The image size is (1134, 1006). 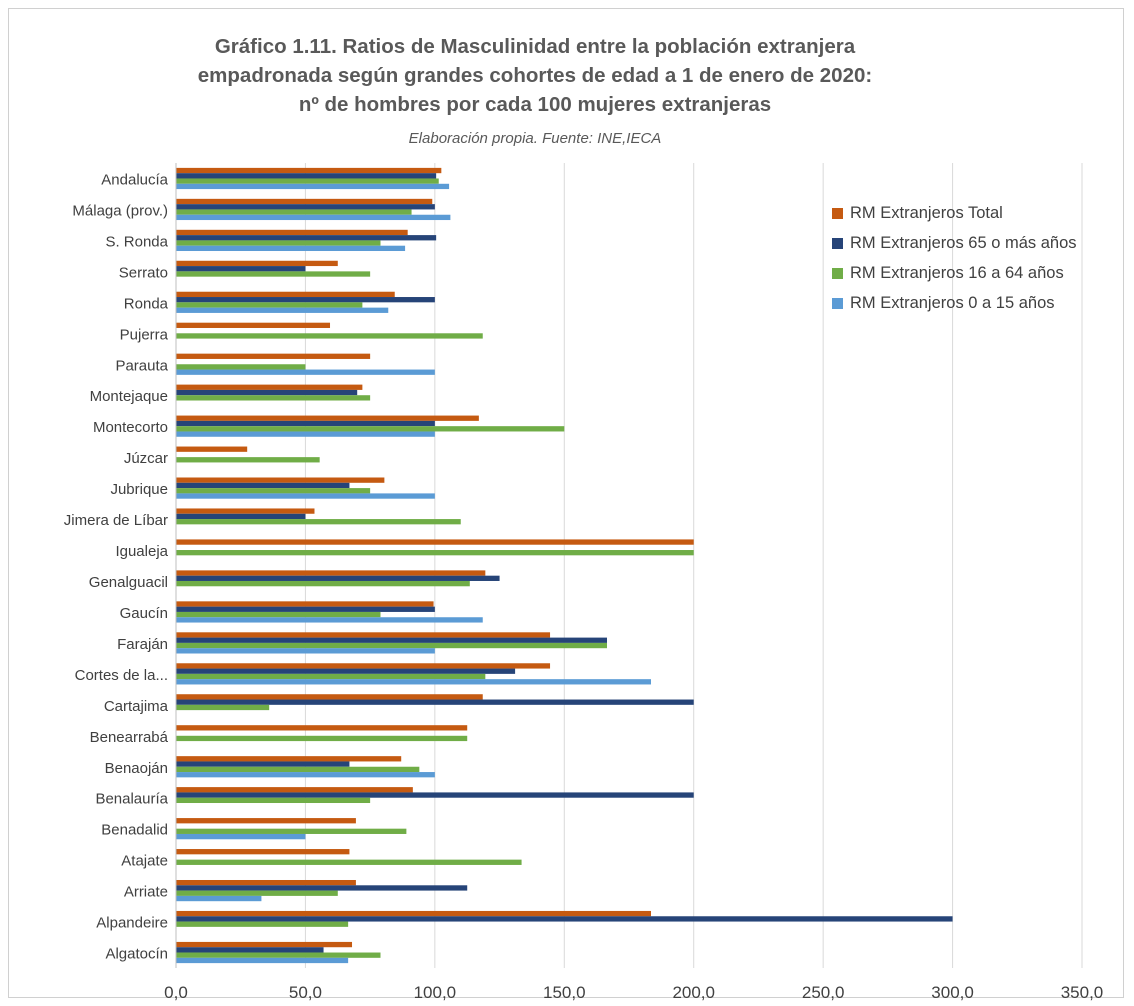 What do you see at coordinates (134, 179) in the screenshot?
I see `category-label: Andalucía` at bounding box center [134, 179].